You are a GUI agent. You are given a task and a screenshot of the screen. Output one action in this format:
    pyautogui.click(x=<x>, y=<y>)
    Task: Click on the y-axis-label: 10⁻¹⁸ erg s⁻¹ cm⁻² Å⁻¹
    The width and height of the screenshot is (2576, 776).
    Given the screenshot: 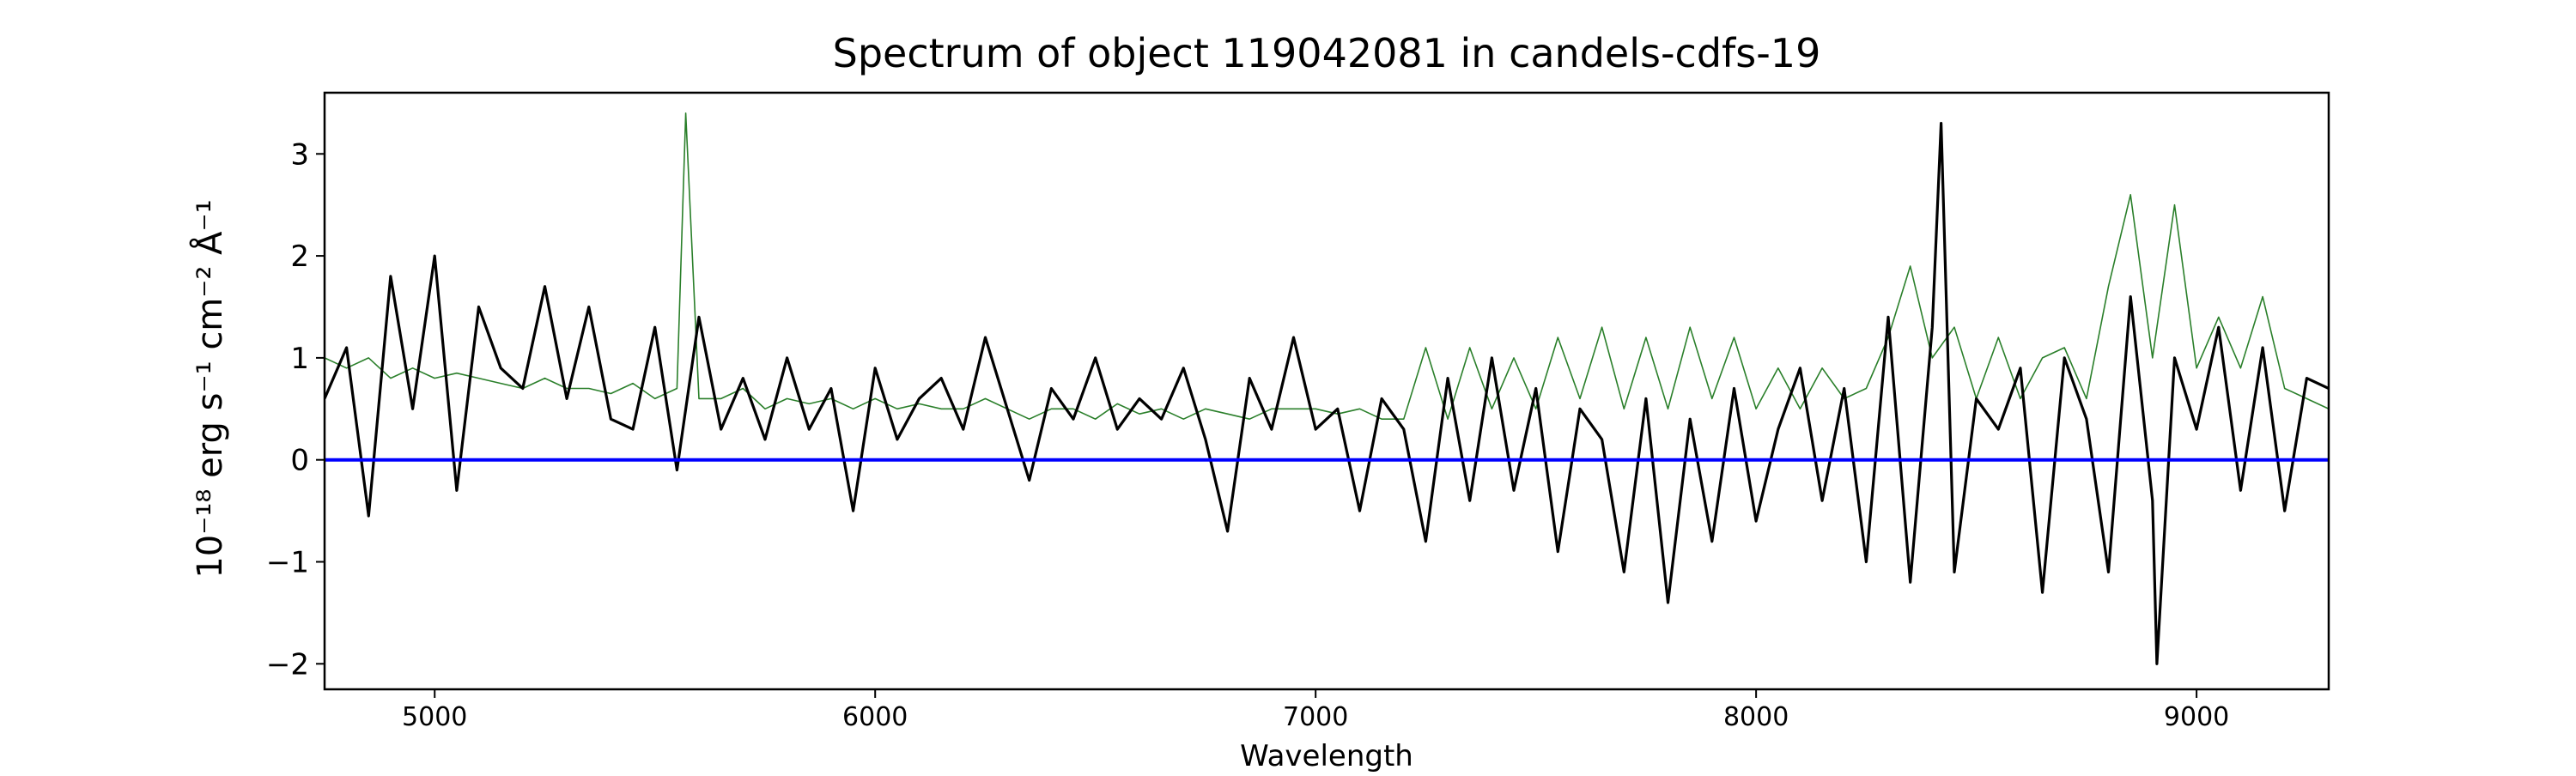 What is the action you would take?
    pyautogui.click(x=209, y=388)
    